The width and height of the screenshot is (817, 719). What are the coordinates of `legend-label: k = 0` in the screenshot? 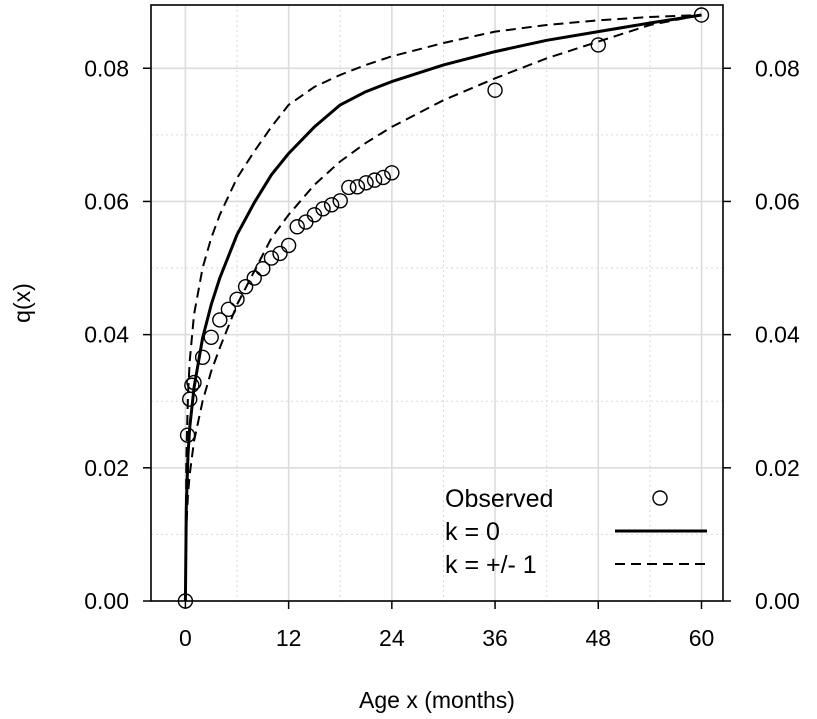 It's located at (472, 532).